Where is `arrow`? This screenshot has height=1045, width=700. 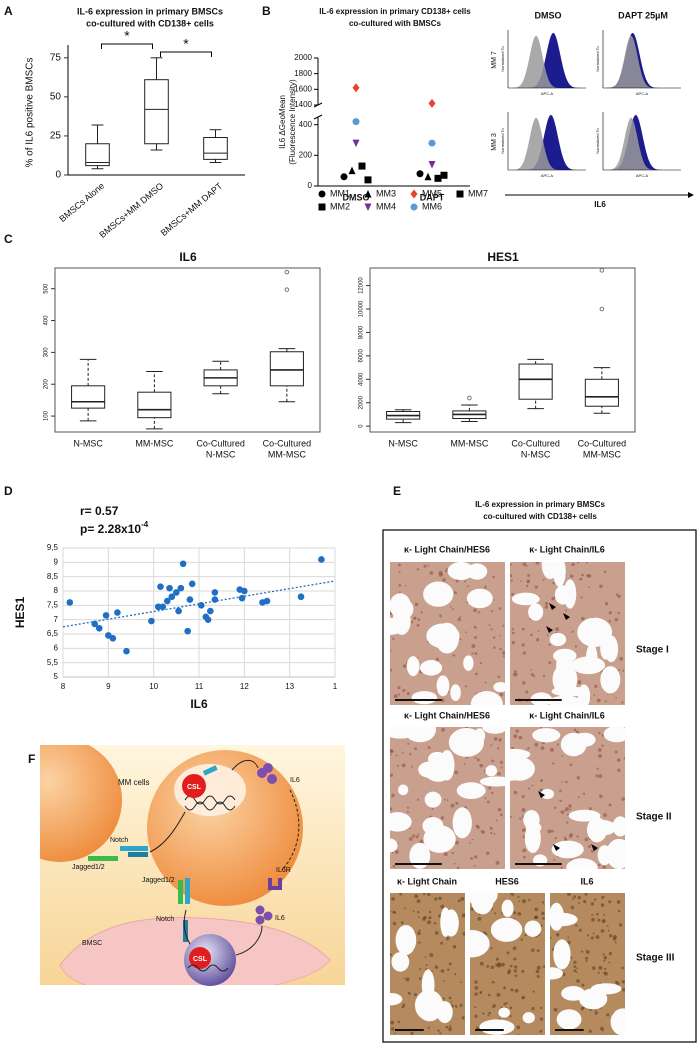 arrow is located at coordinates (245, 765).